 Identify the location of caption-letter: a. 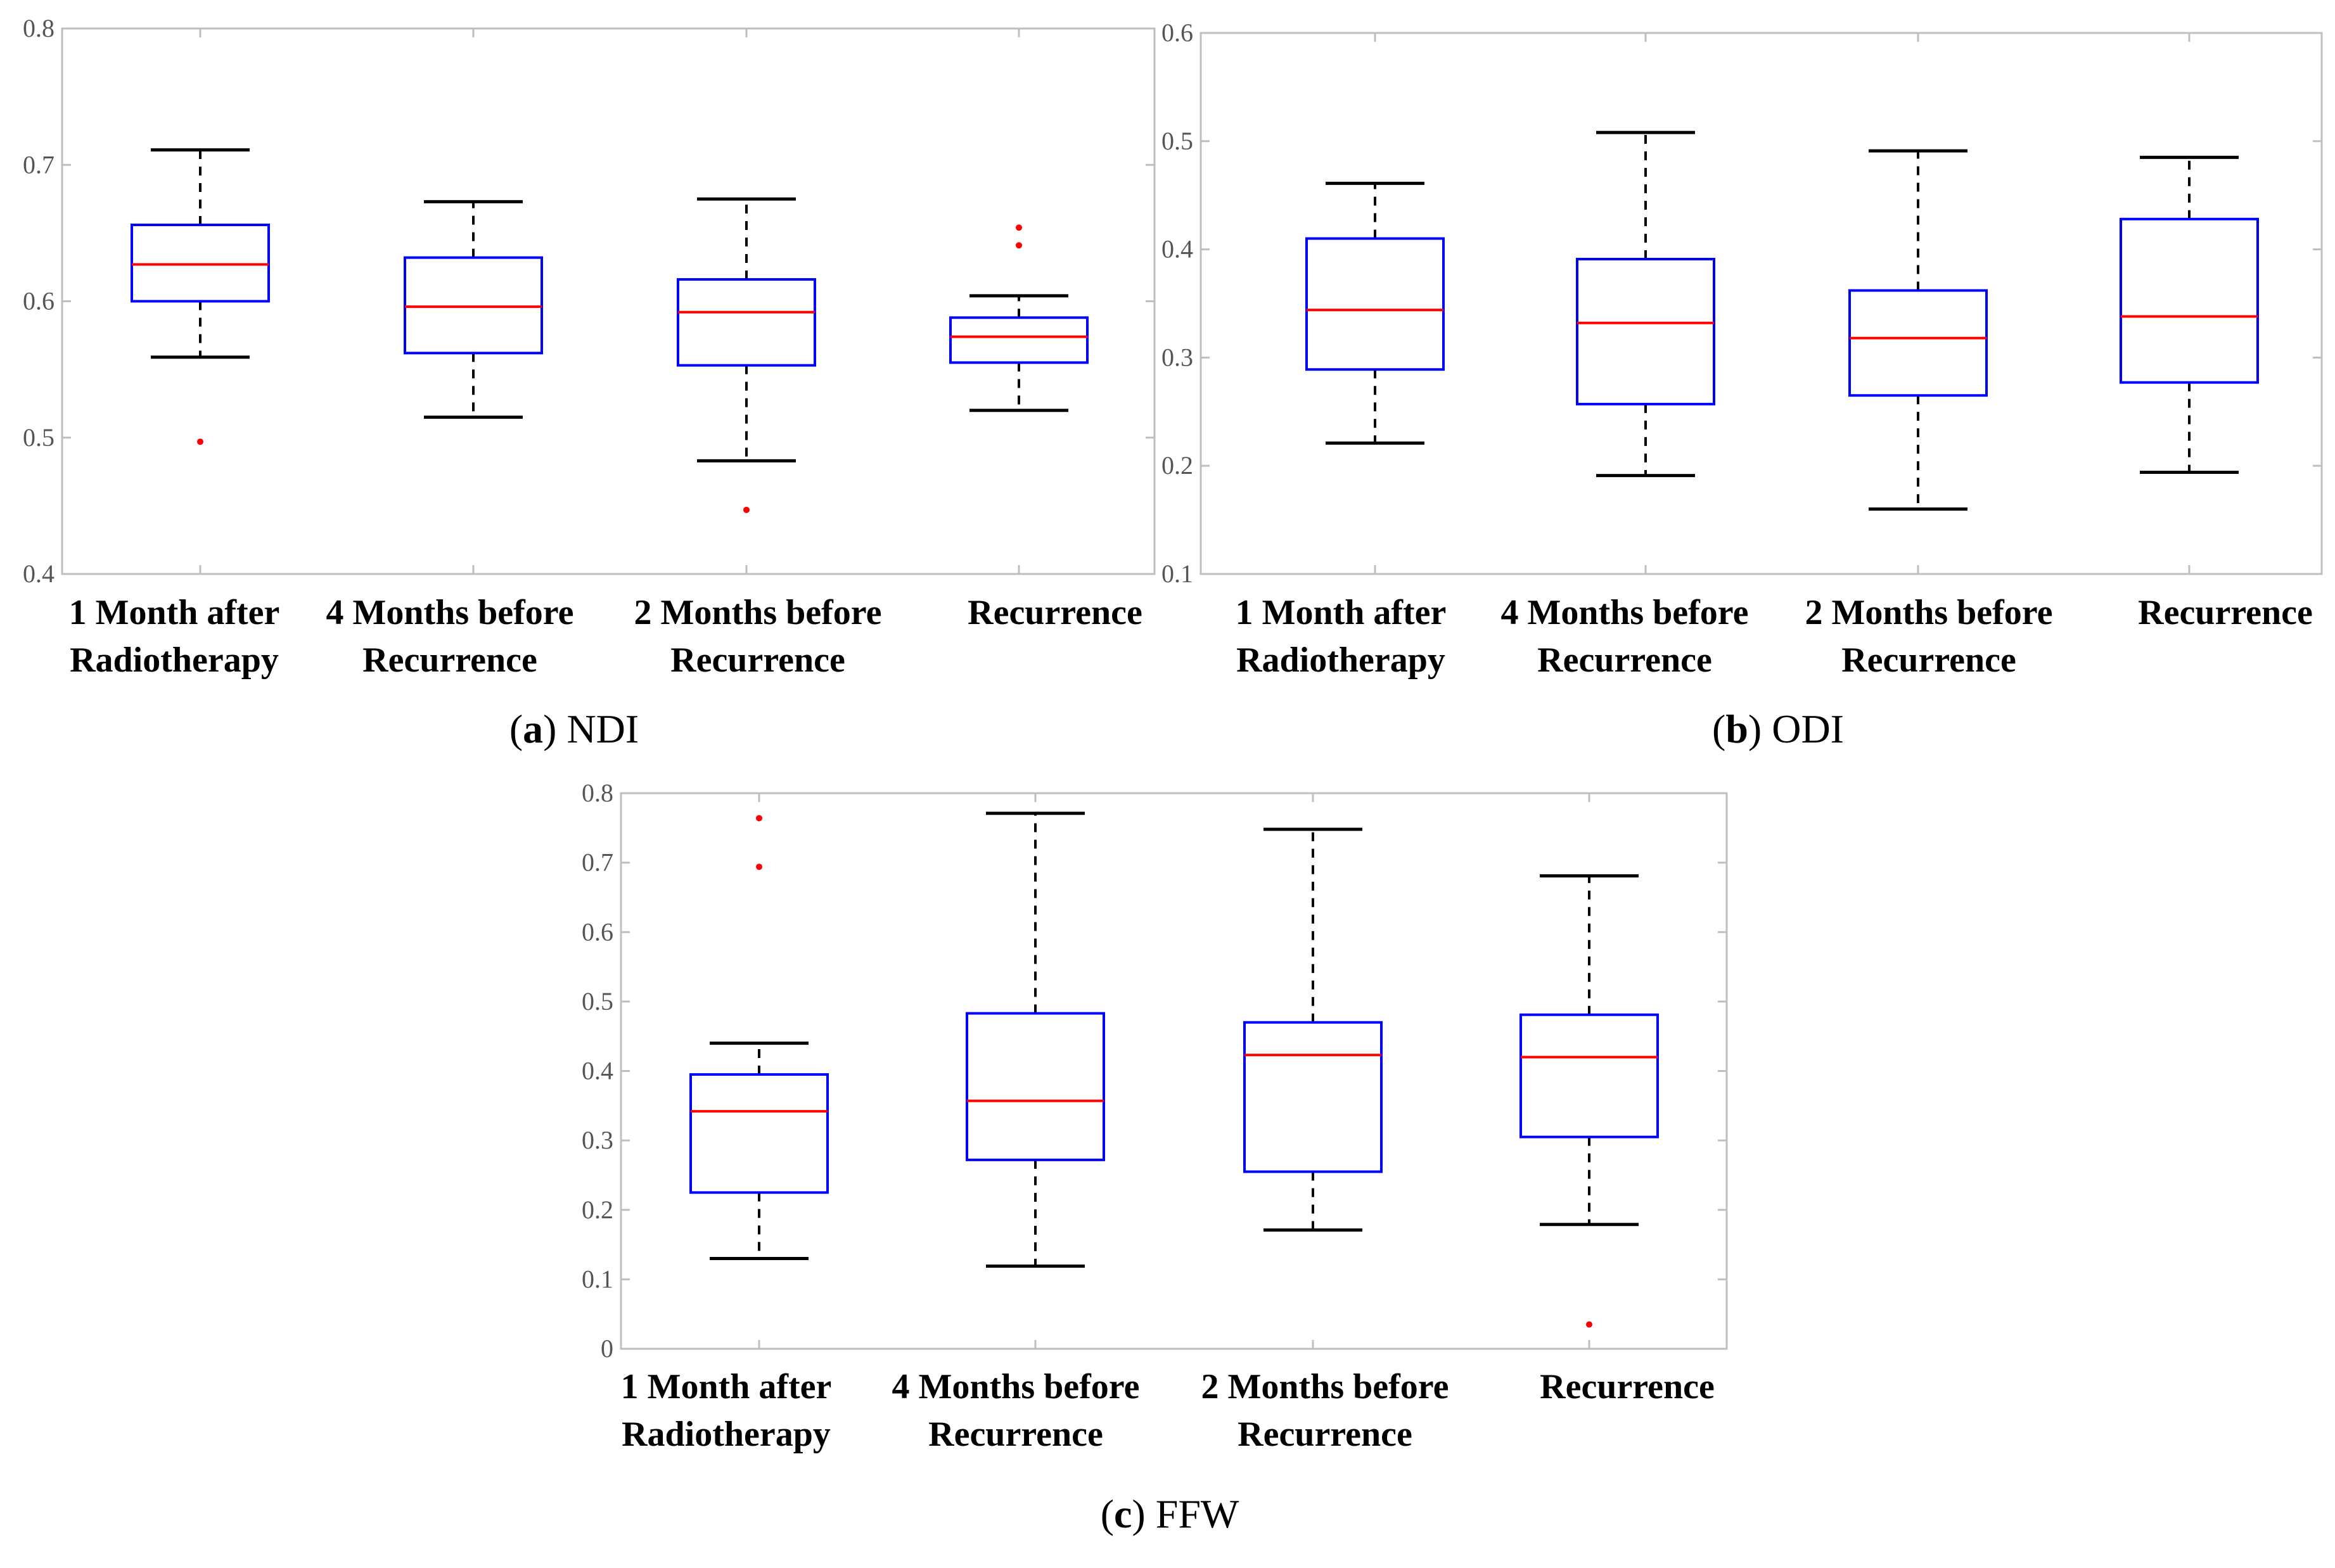
(533, 728).